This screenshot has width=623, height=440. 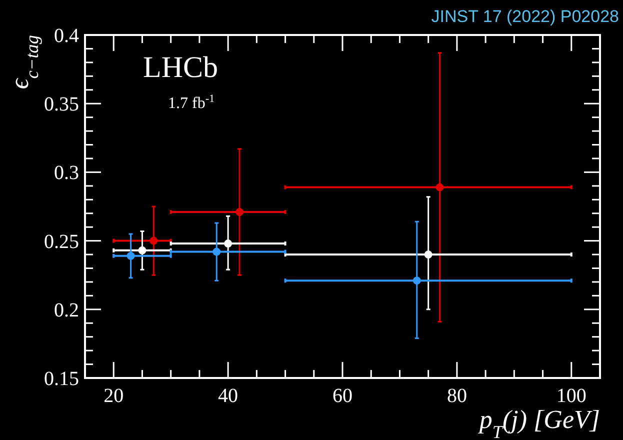 I want to click on y-tick-label: 0.4, so click(x=66, y=36).